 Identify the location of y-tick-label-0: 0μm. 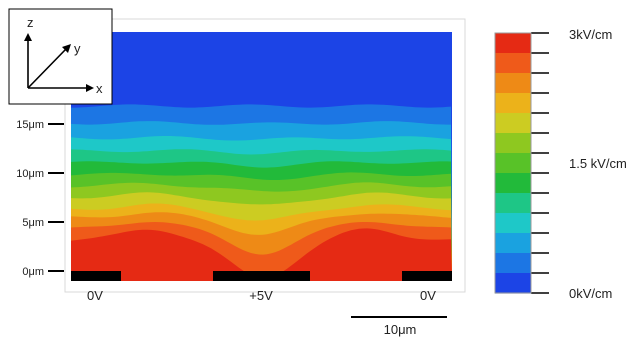
(33, 272).